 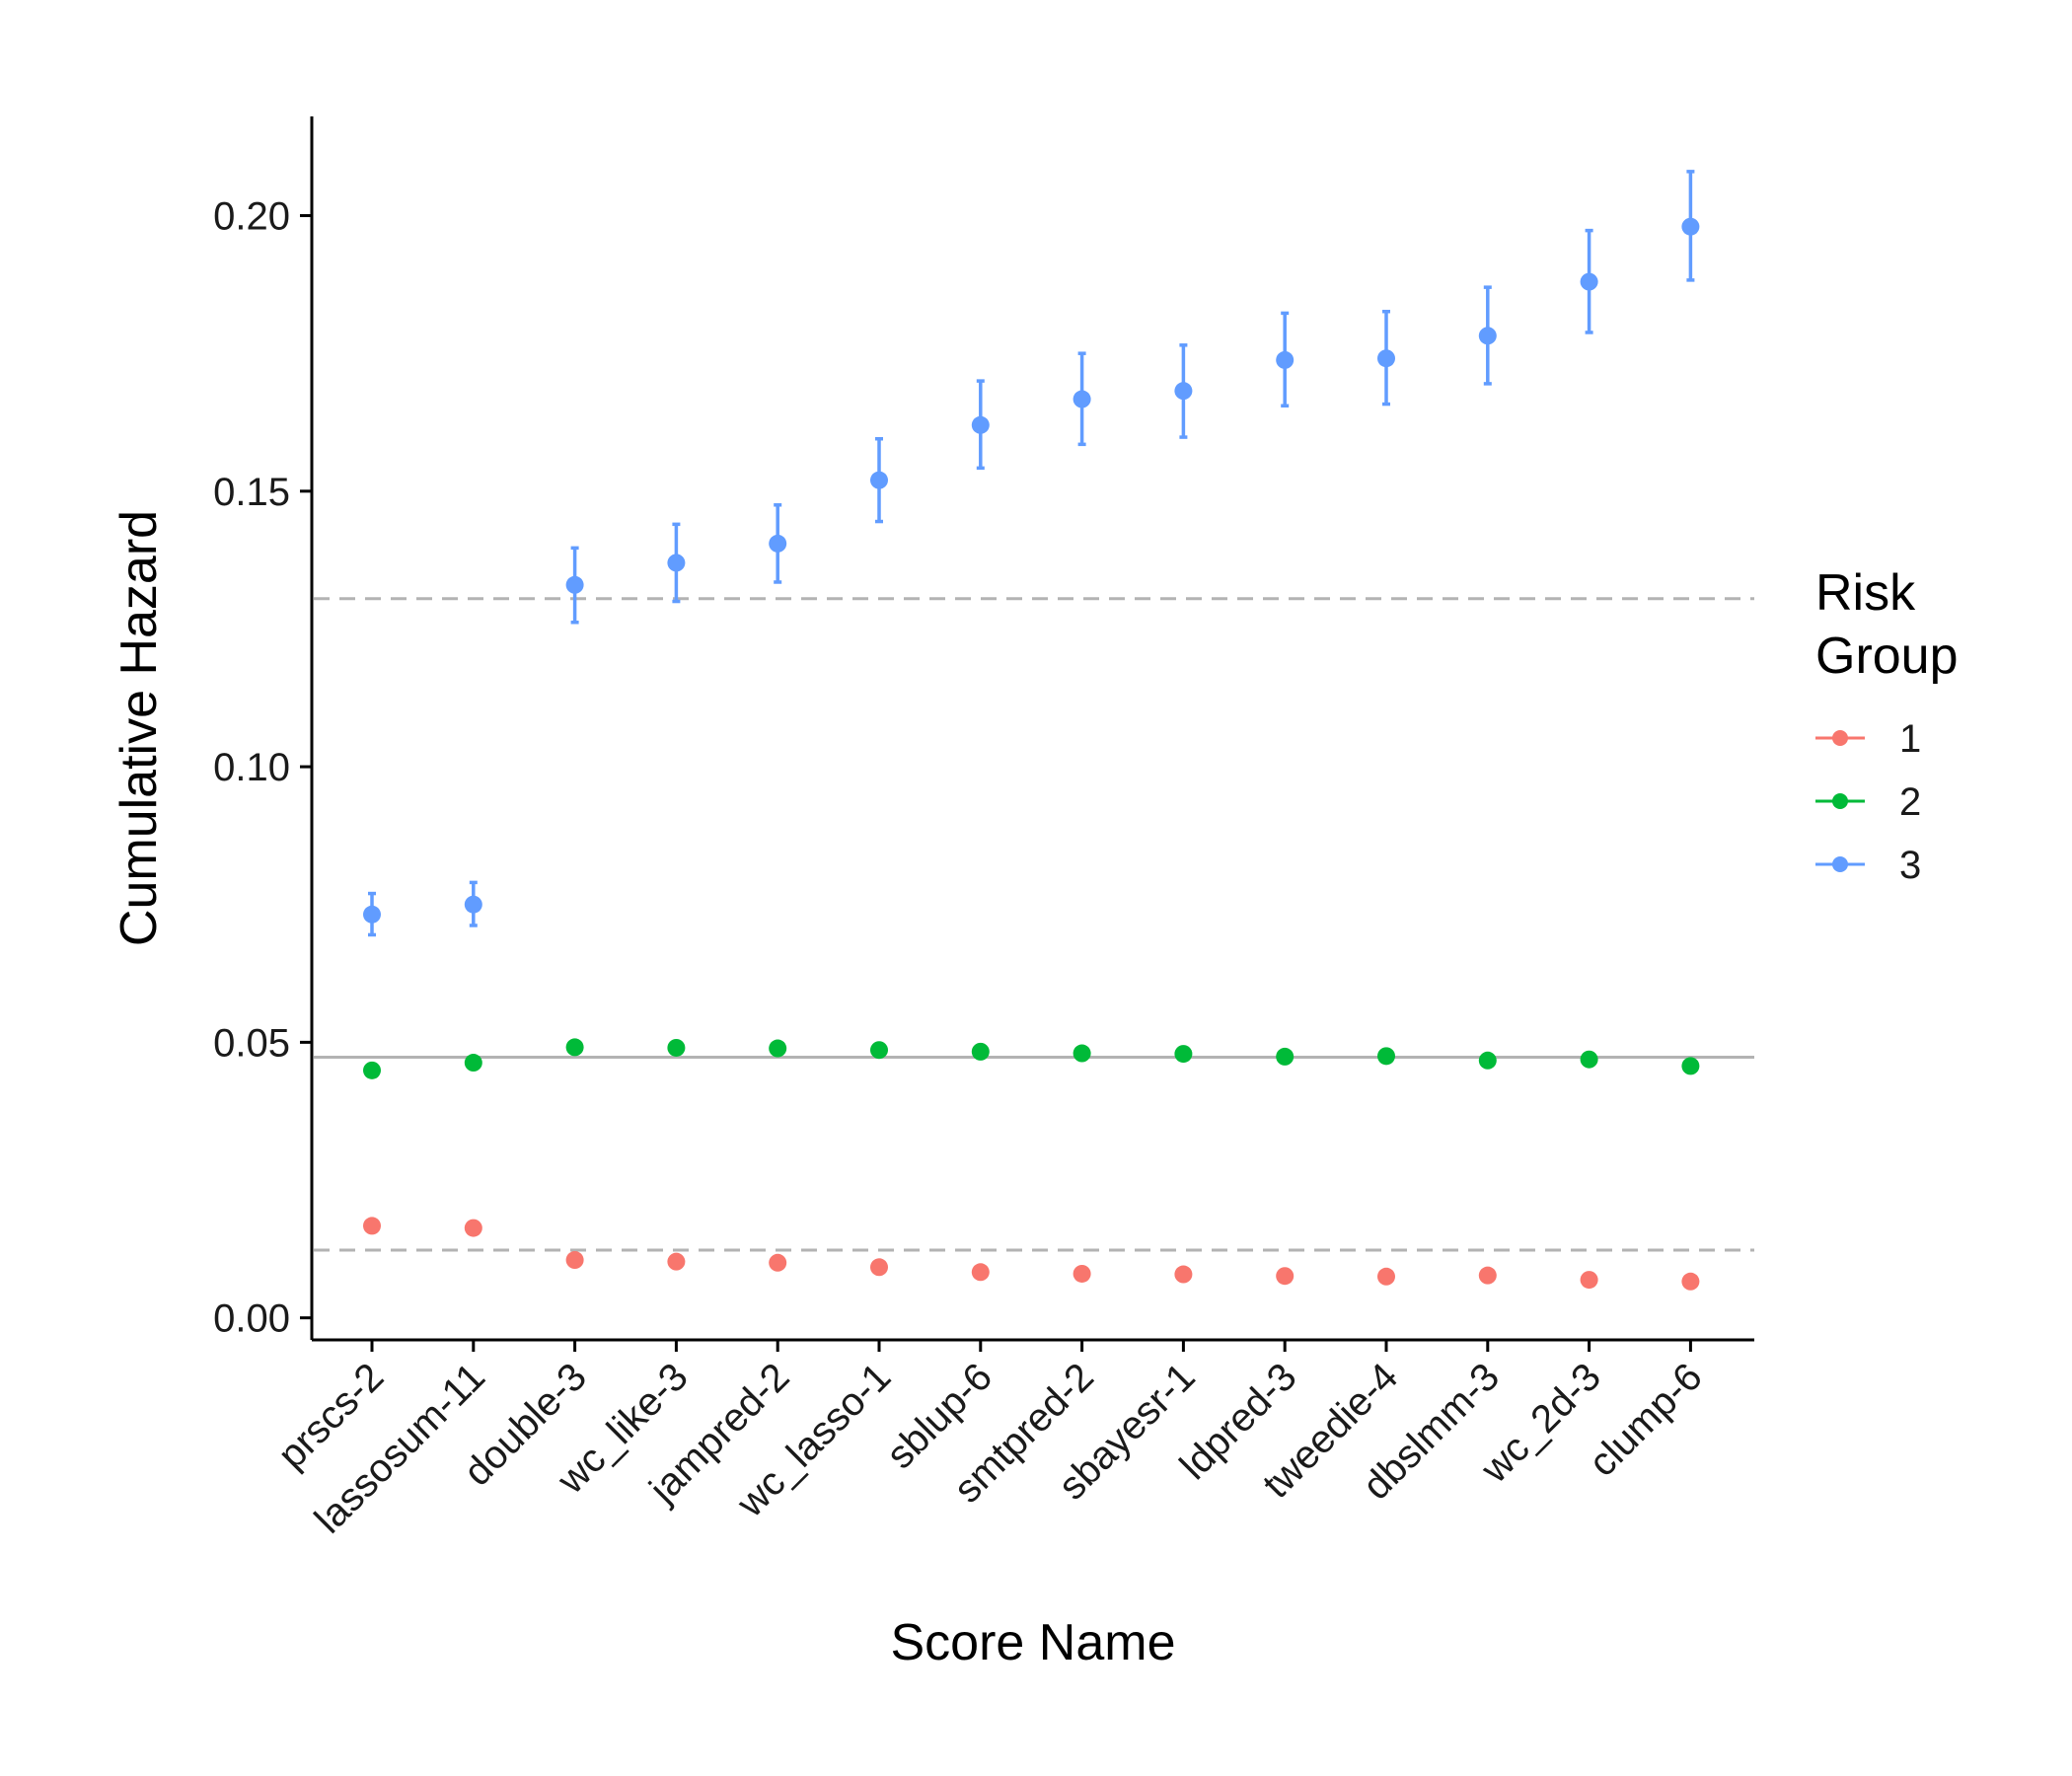 I want to click on legend-title-line-1: Risk, so click(x=1866, y=593).